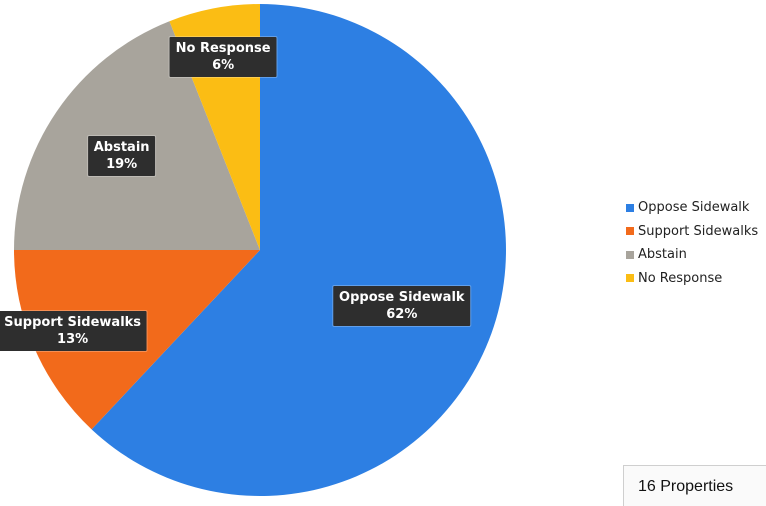  I want to click on data-label-abstain: Abstain 19%, so click(121, 155).